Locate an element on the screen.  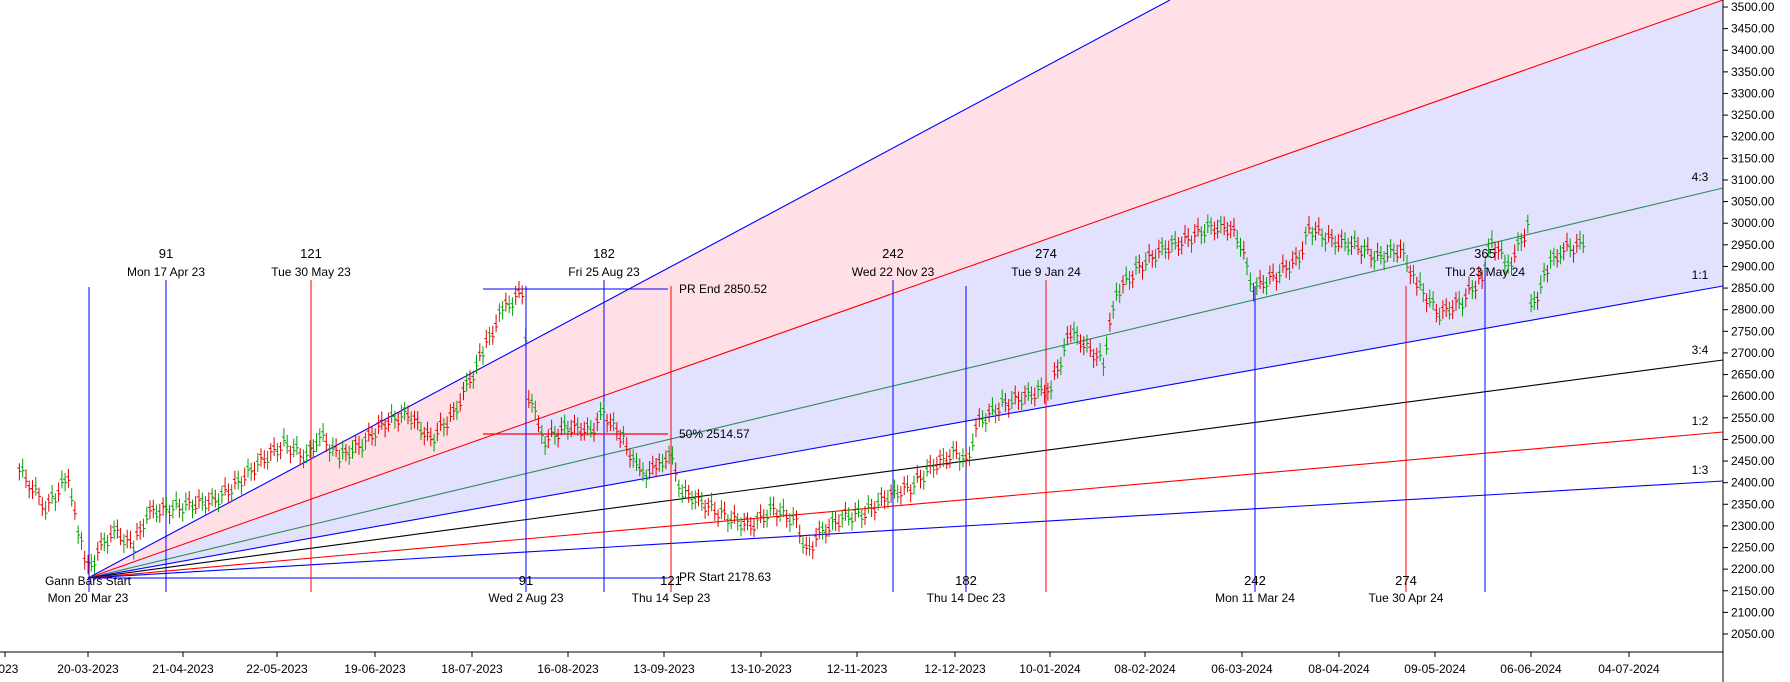
x-tick-label: 04-07-2024 is located at coordinates (1629, 669).